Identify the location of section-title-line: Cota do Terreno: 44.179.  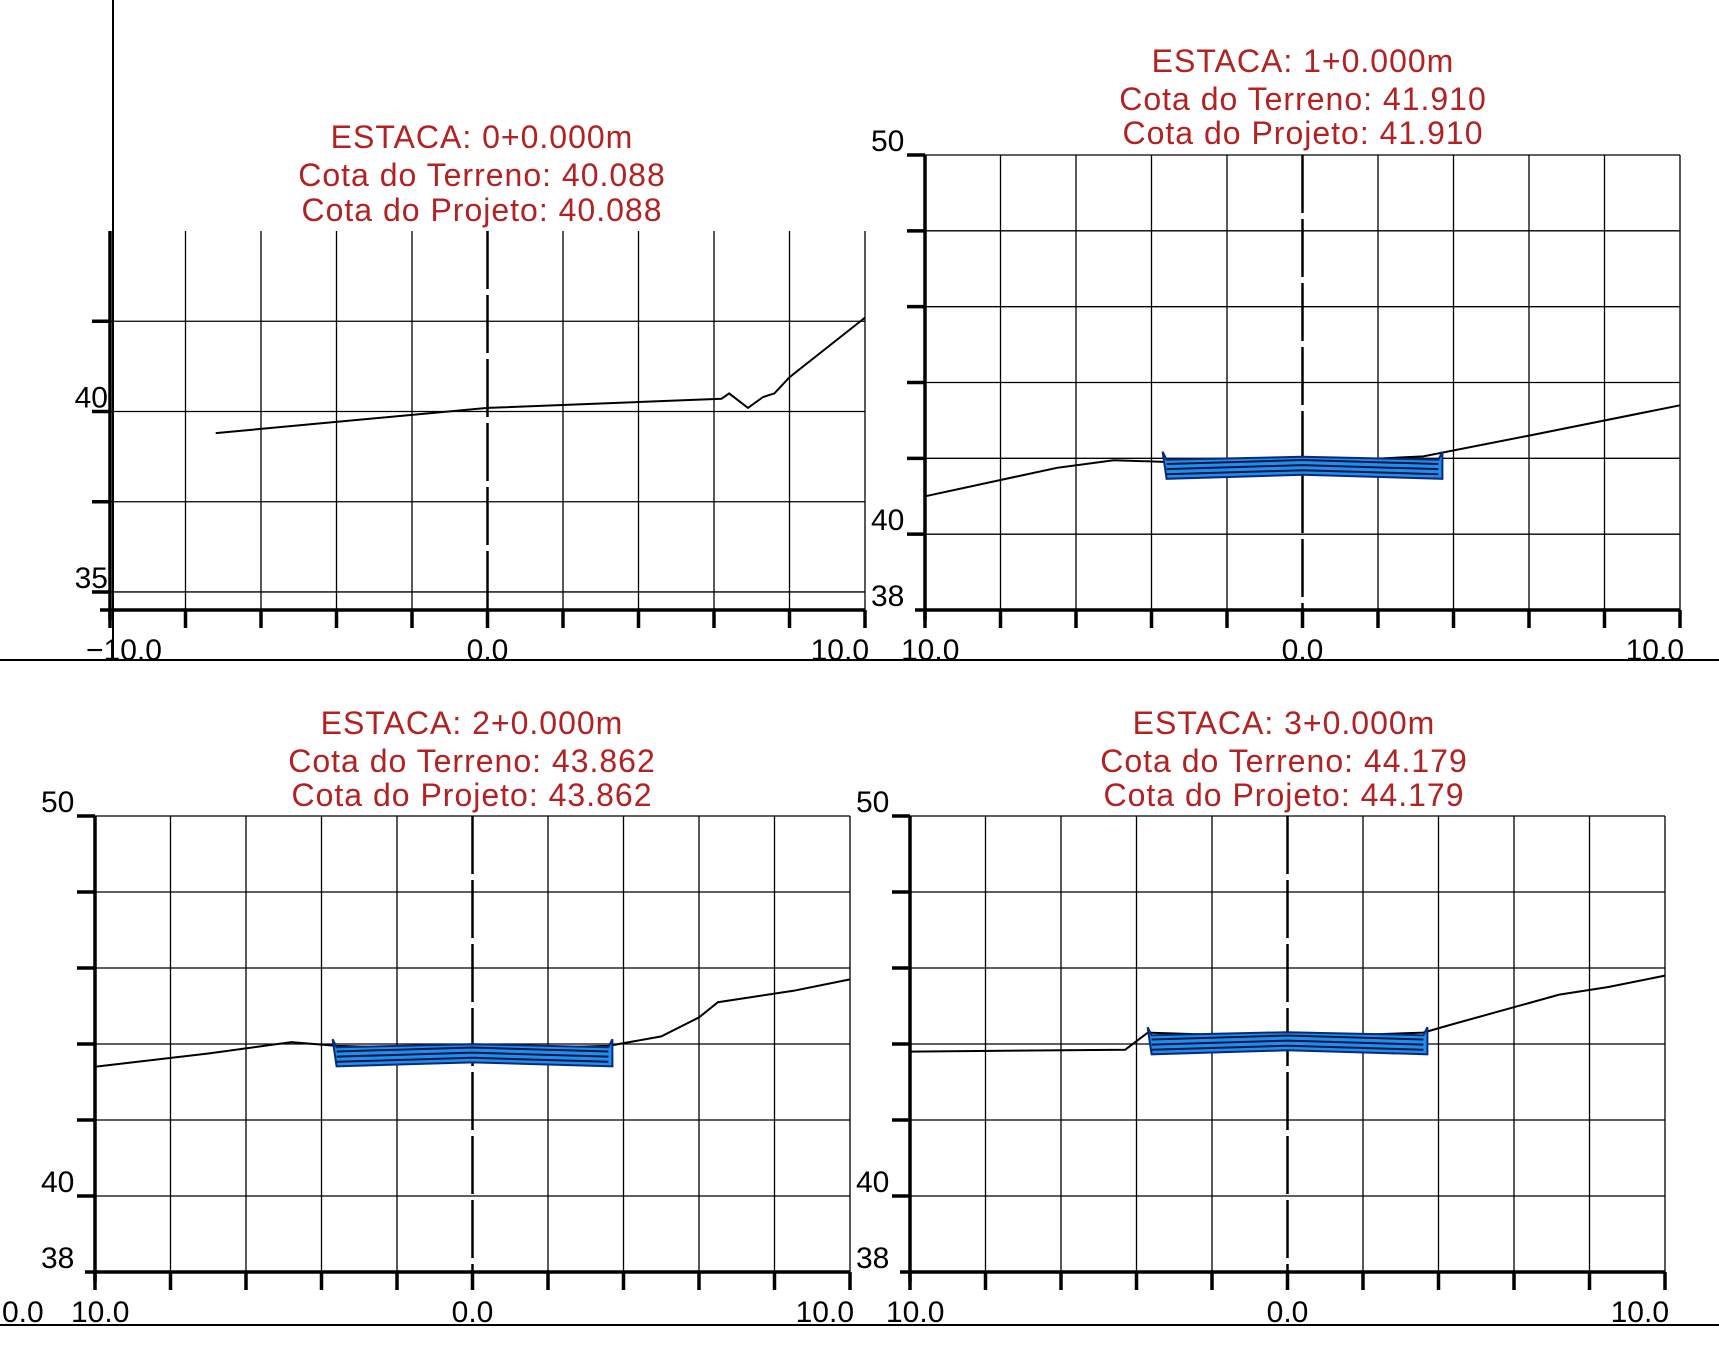
(1284, 761).